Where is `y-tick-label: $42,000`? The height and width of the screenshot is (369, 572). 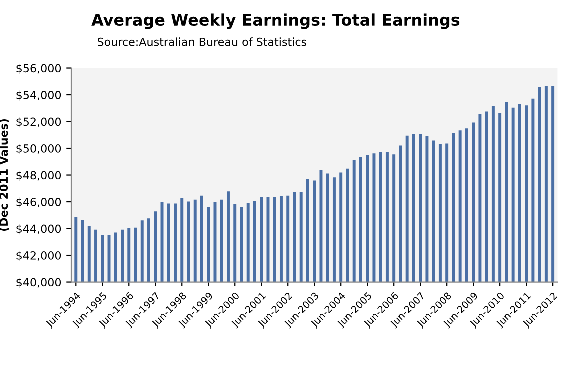
y-tick-label: $42,000 is located at coordinates (39, 256).